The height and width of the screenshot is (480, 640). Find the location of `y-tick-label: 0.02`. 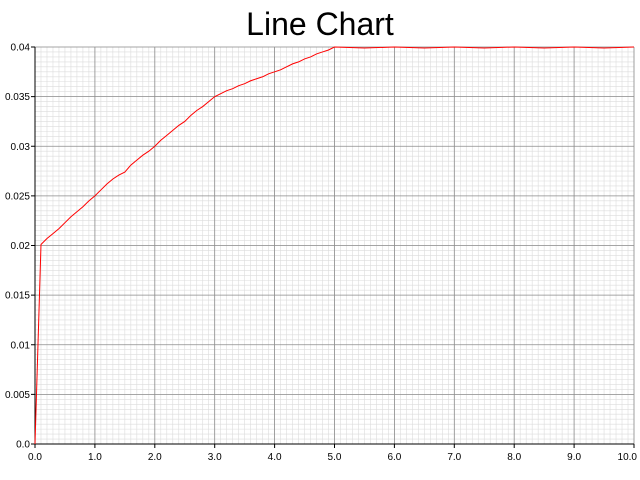

y-tick-label: 0.02 is located at coordinates (21, 246).